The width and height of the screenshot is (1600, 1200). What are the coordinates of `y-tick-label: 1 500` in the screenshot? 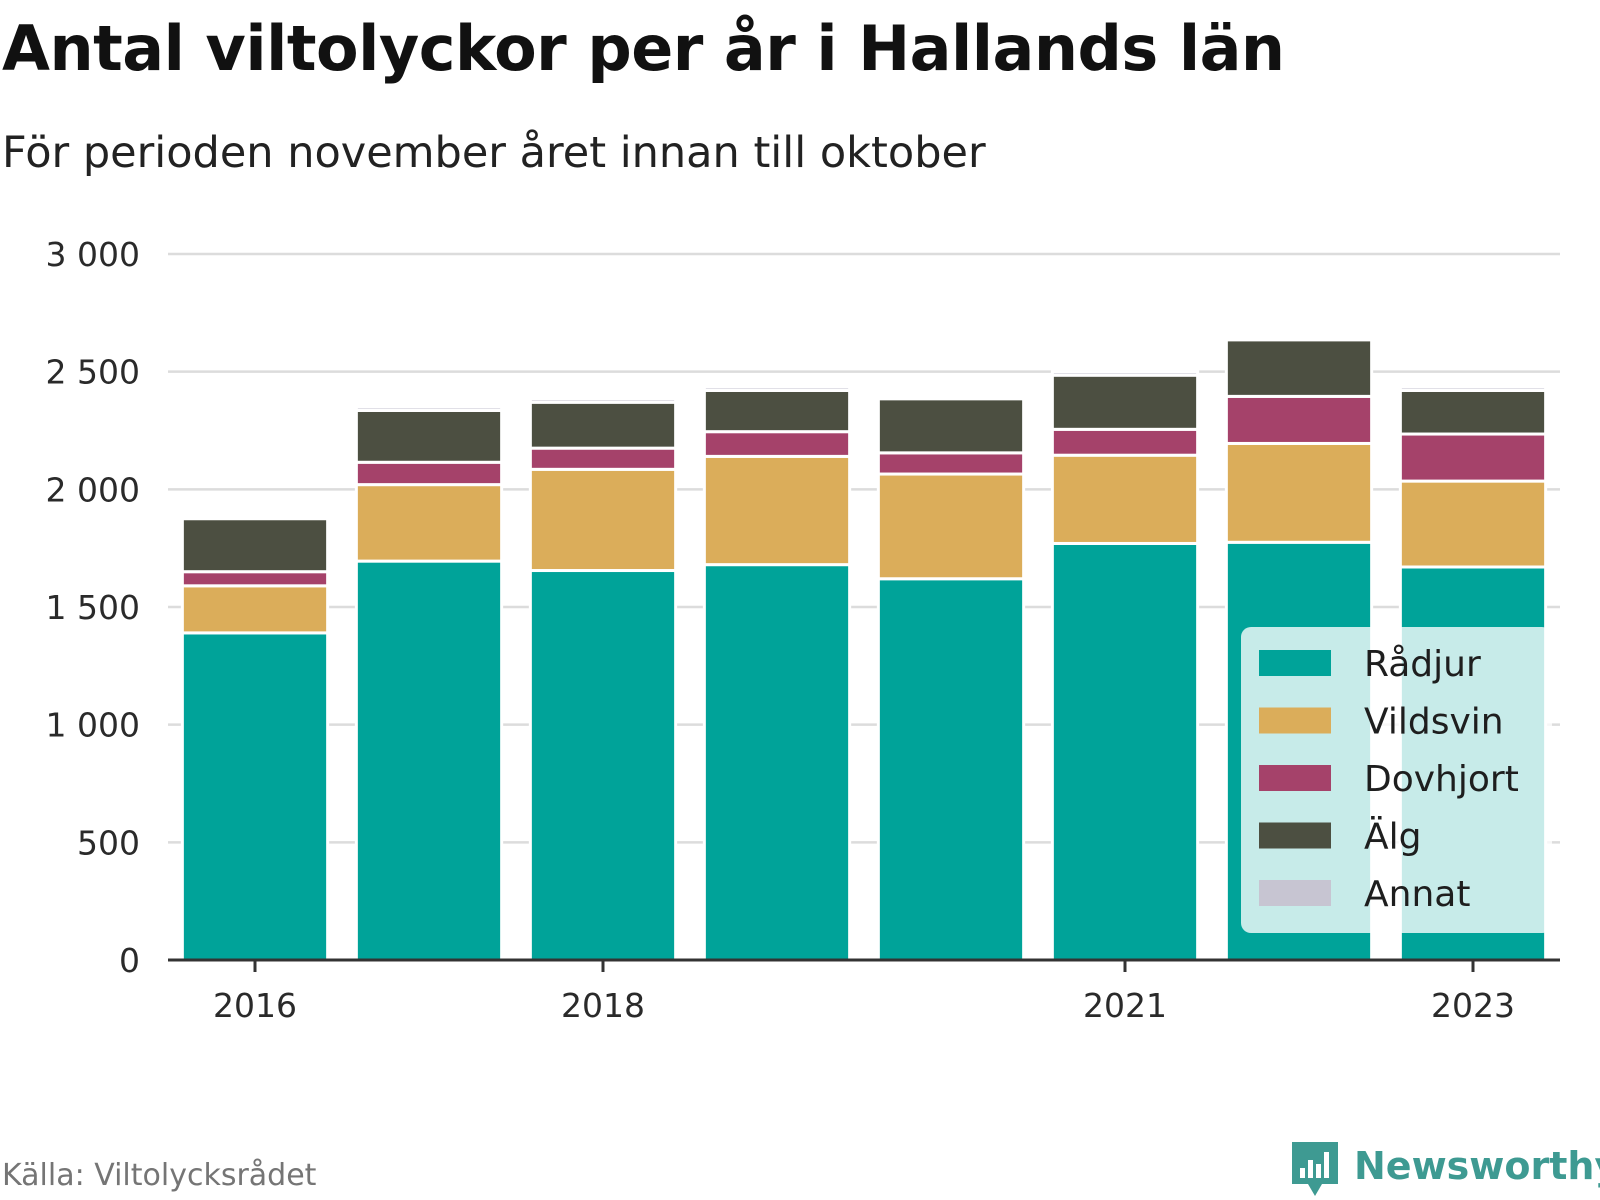 It's located at (93, 607).